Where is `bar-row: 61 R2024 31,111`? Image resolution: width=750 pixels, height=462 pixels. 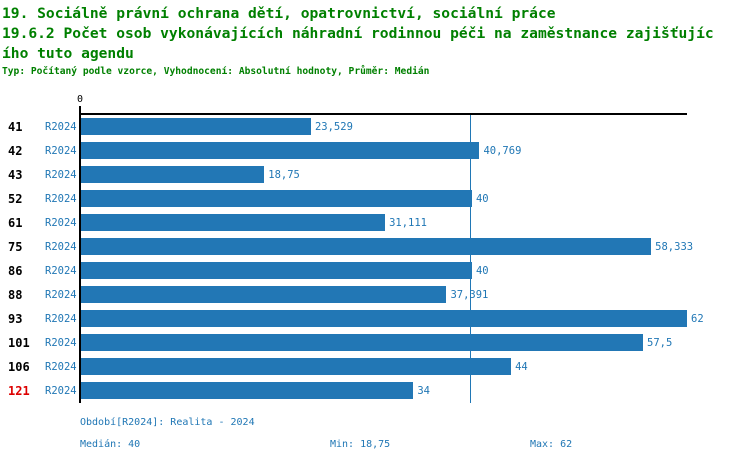
bar-row: 61 R2024 31,111 is located at coordinates (375, 223).